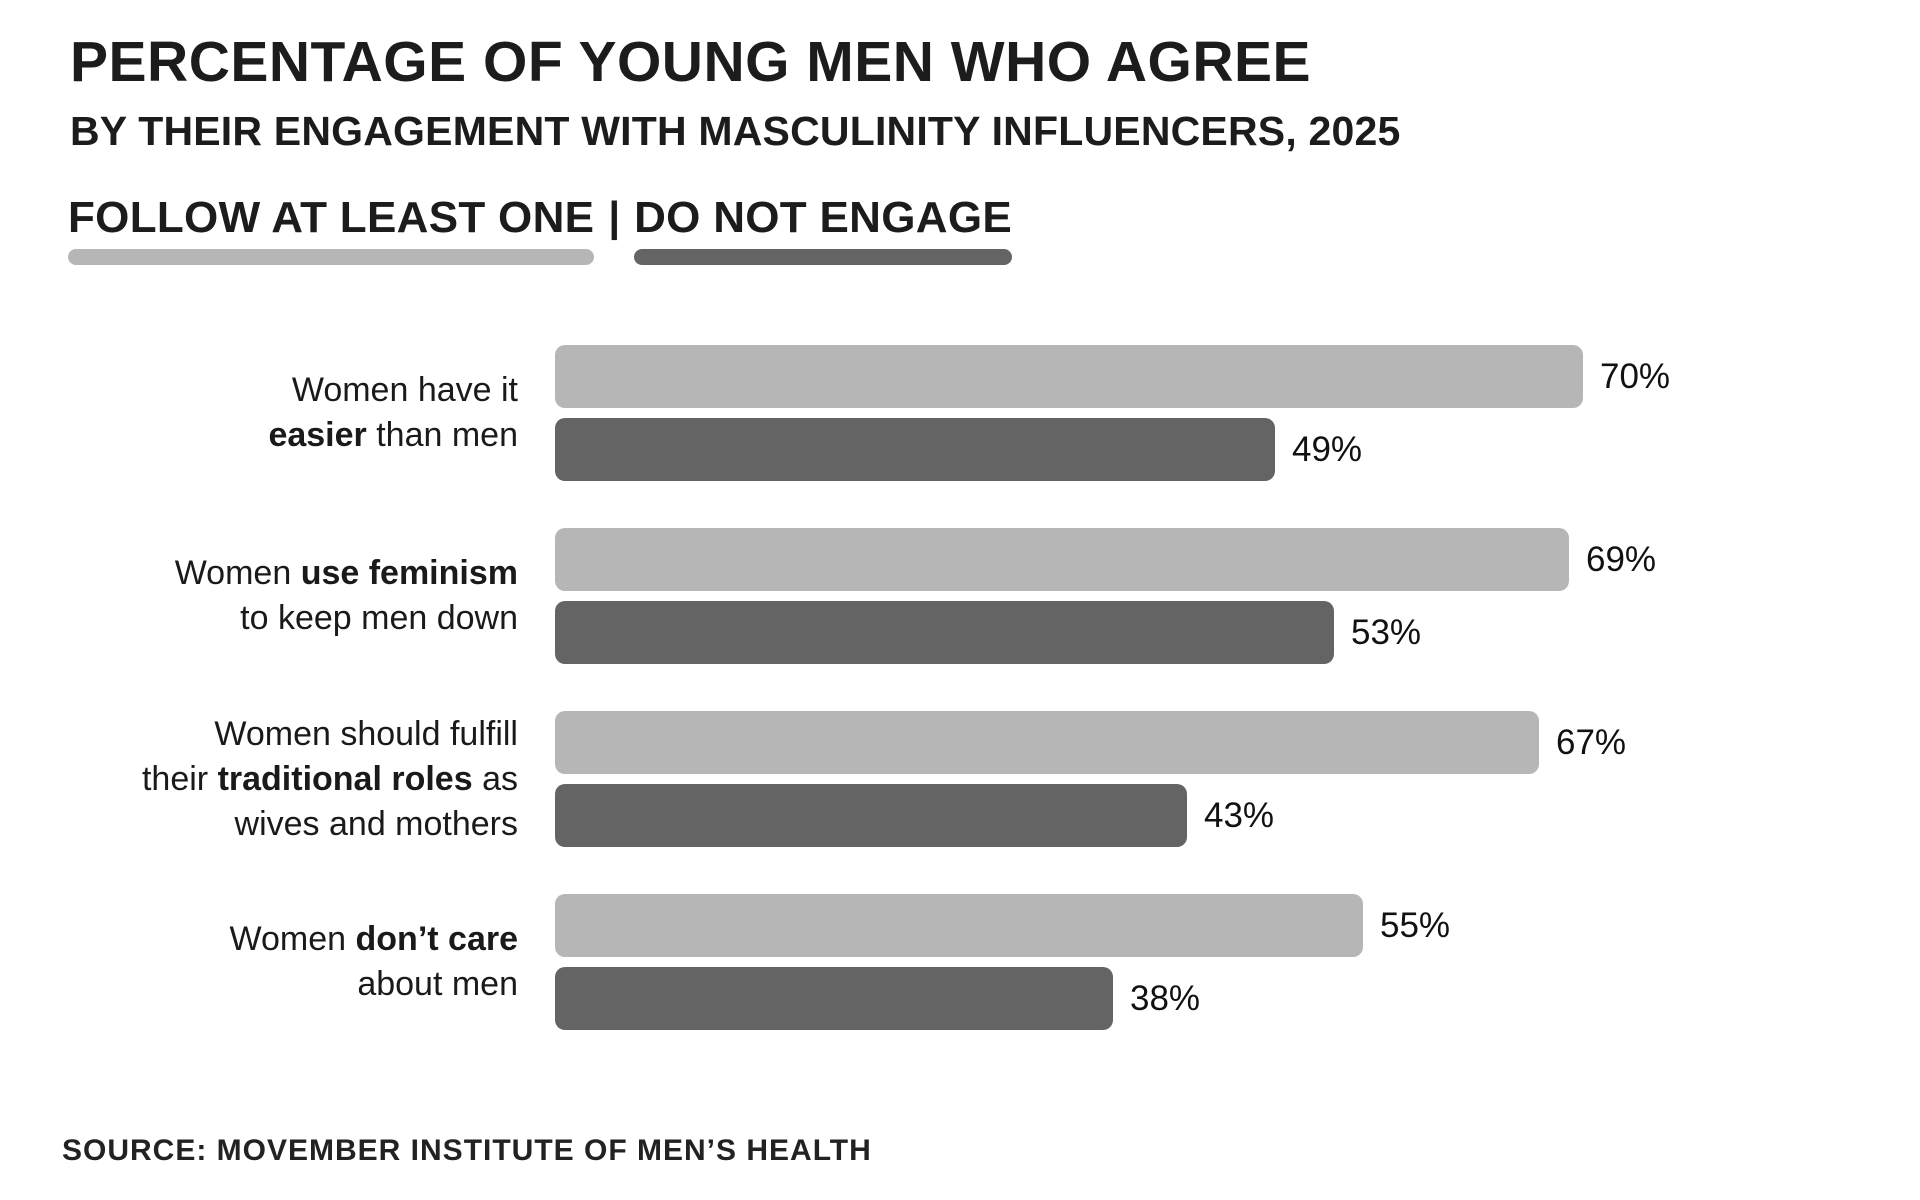 The image size is (1920, 1200). Describe the element at coordinates (259, 413) in the screenshot. I see `category-label: Women have it easier than men` at that location.